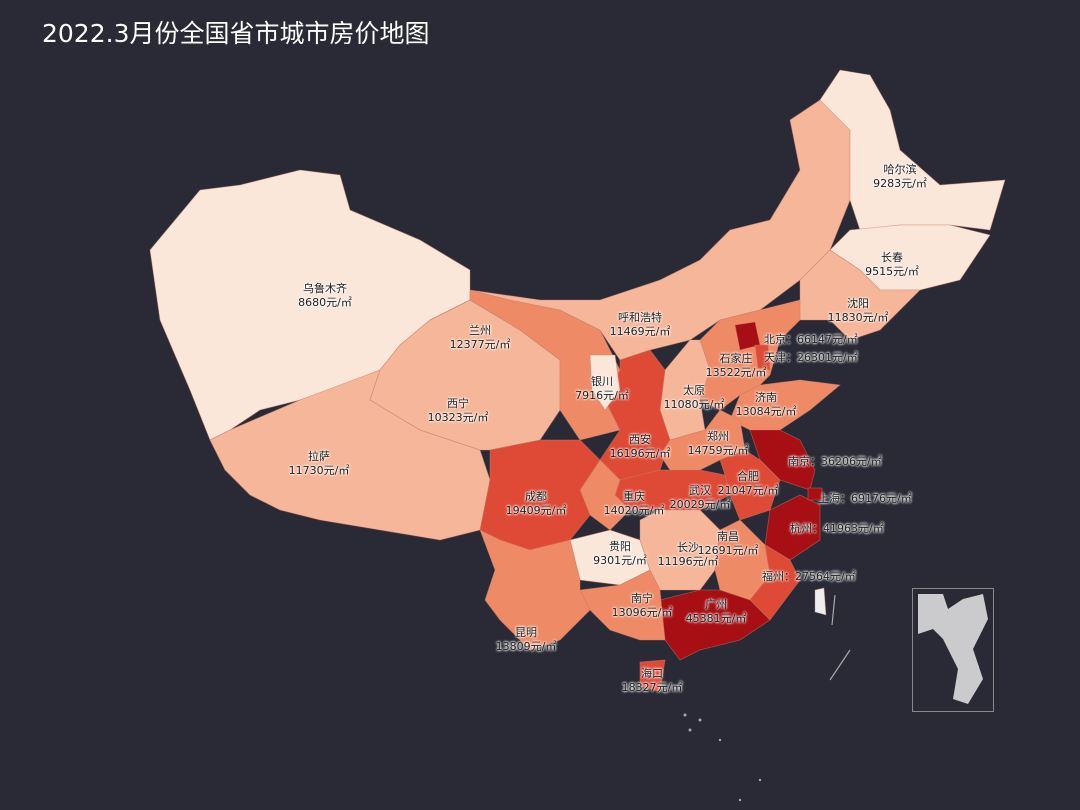 This screenshot has height=810, width=1080. I want to click on city-label: 海口 18327元/㎡, so click(652, 681).